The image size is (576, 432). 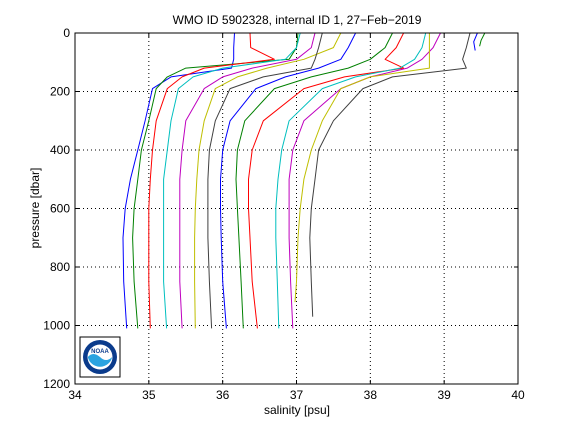 What do you see at coordinates (371, 395) in the screenshot?
I see `x-tick-label: 38` at bounding box center [371, 395].